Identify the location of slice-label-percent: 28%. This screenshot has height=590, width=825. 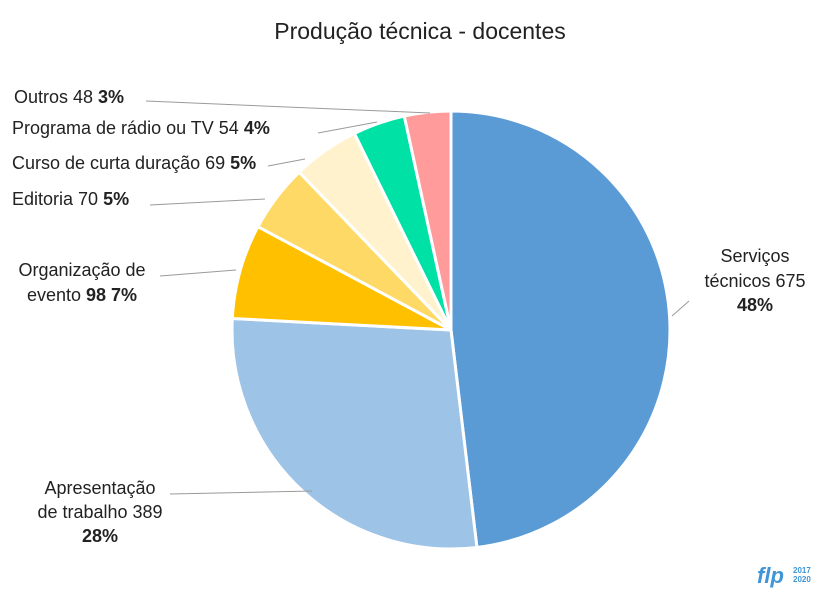
(100, 536).